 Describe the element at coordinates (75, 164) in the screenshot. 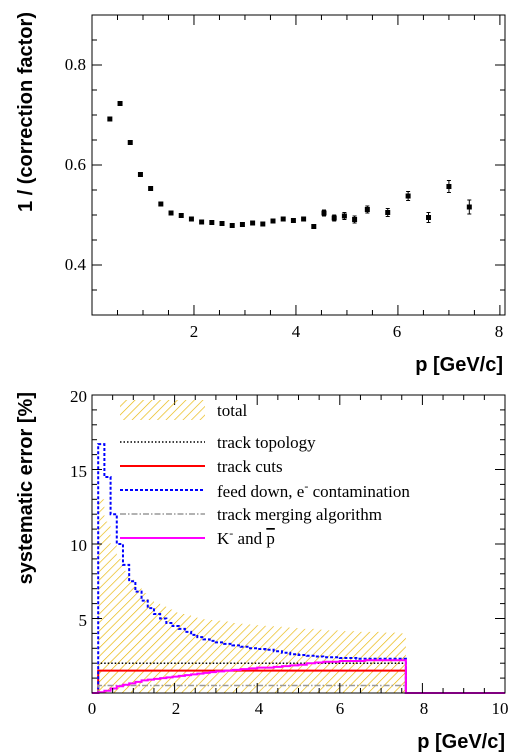

I see `top-y-tick-label: 0.6` at that location.